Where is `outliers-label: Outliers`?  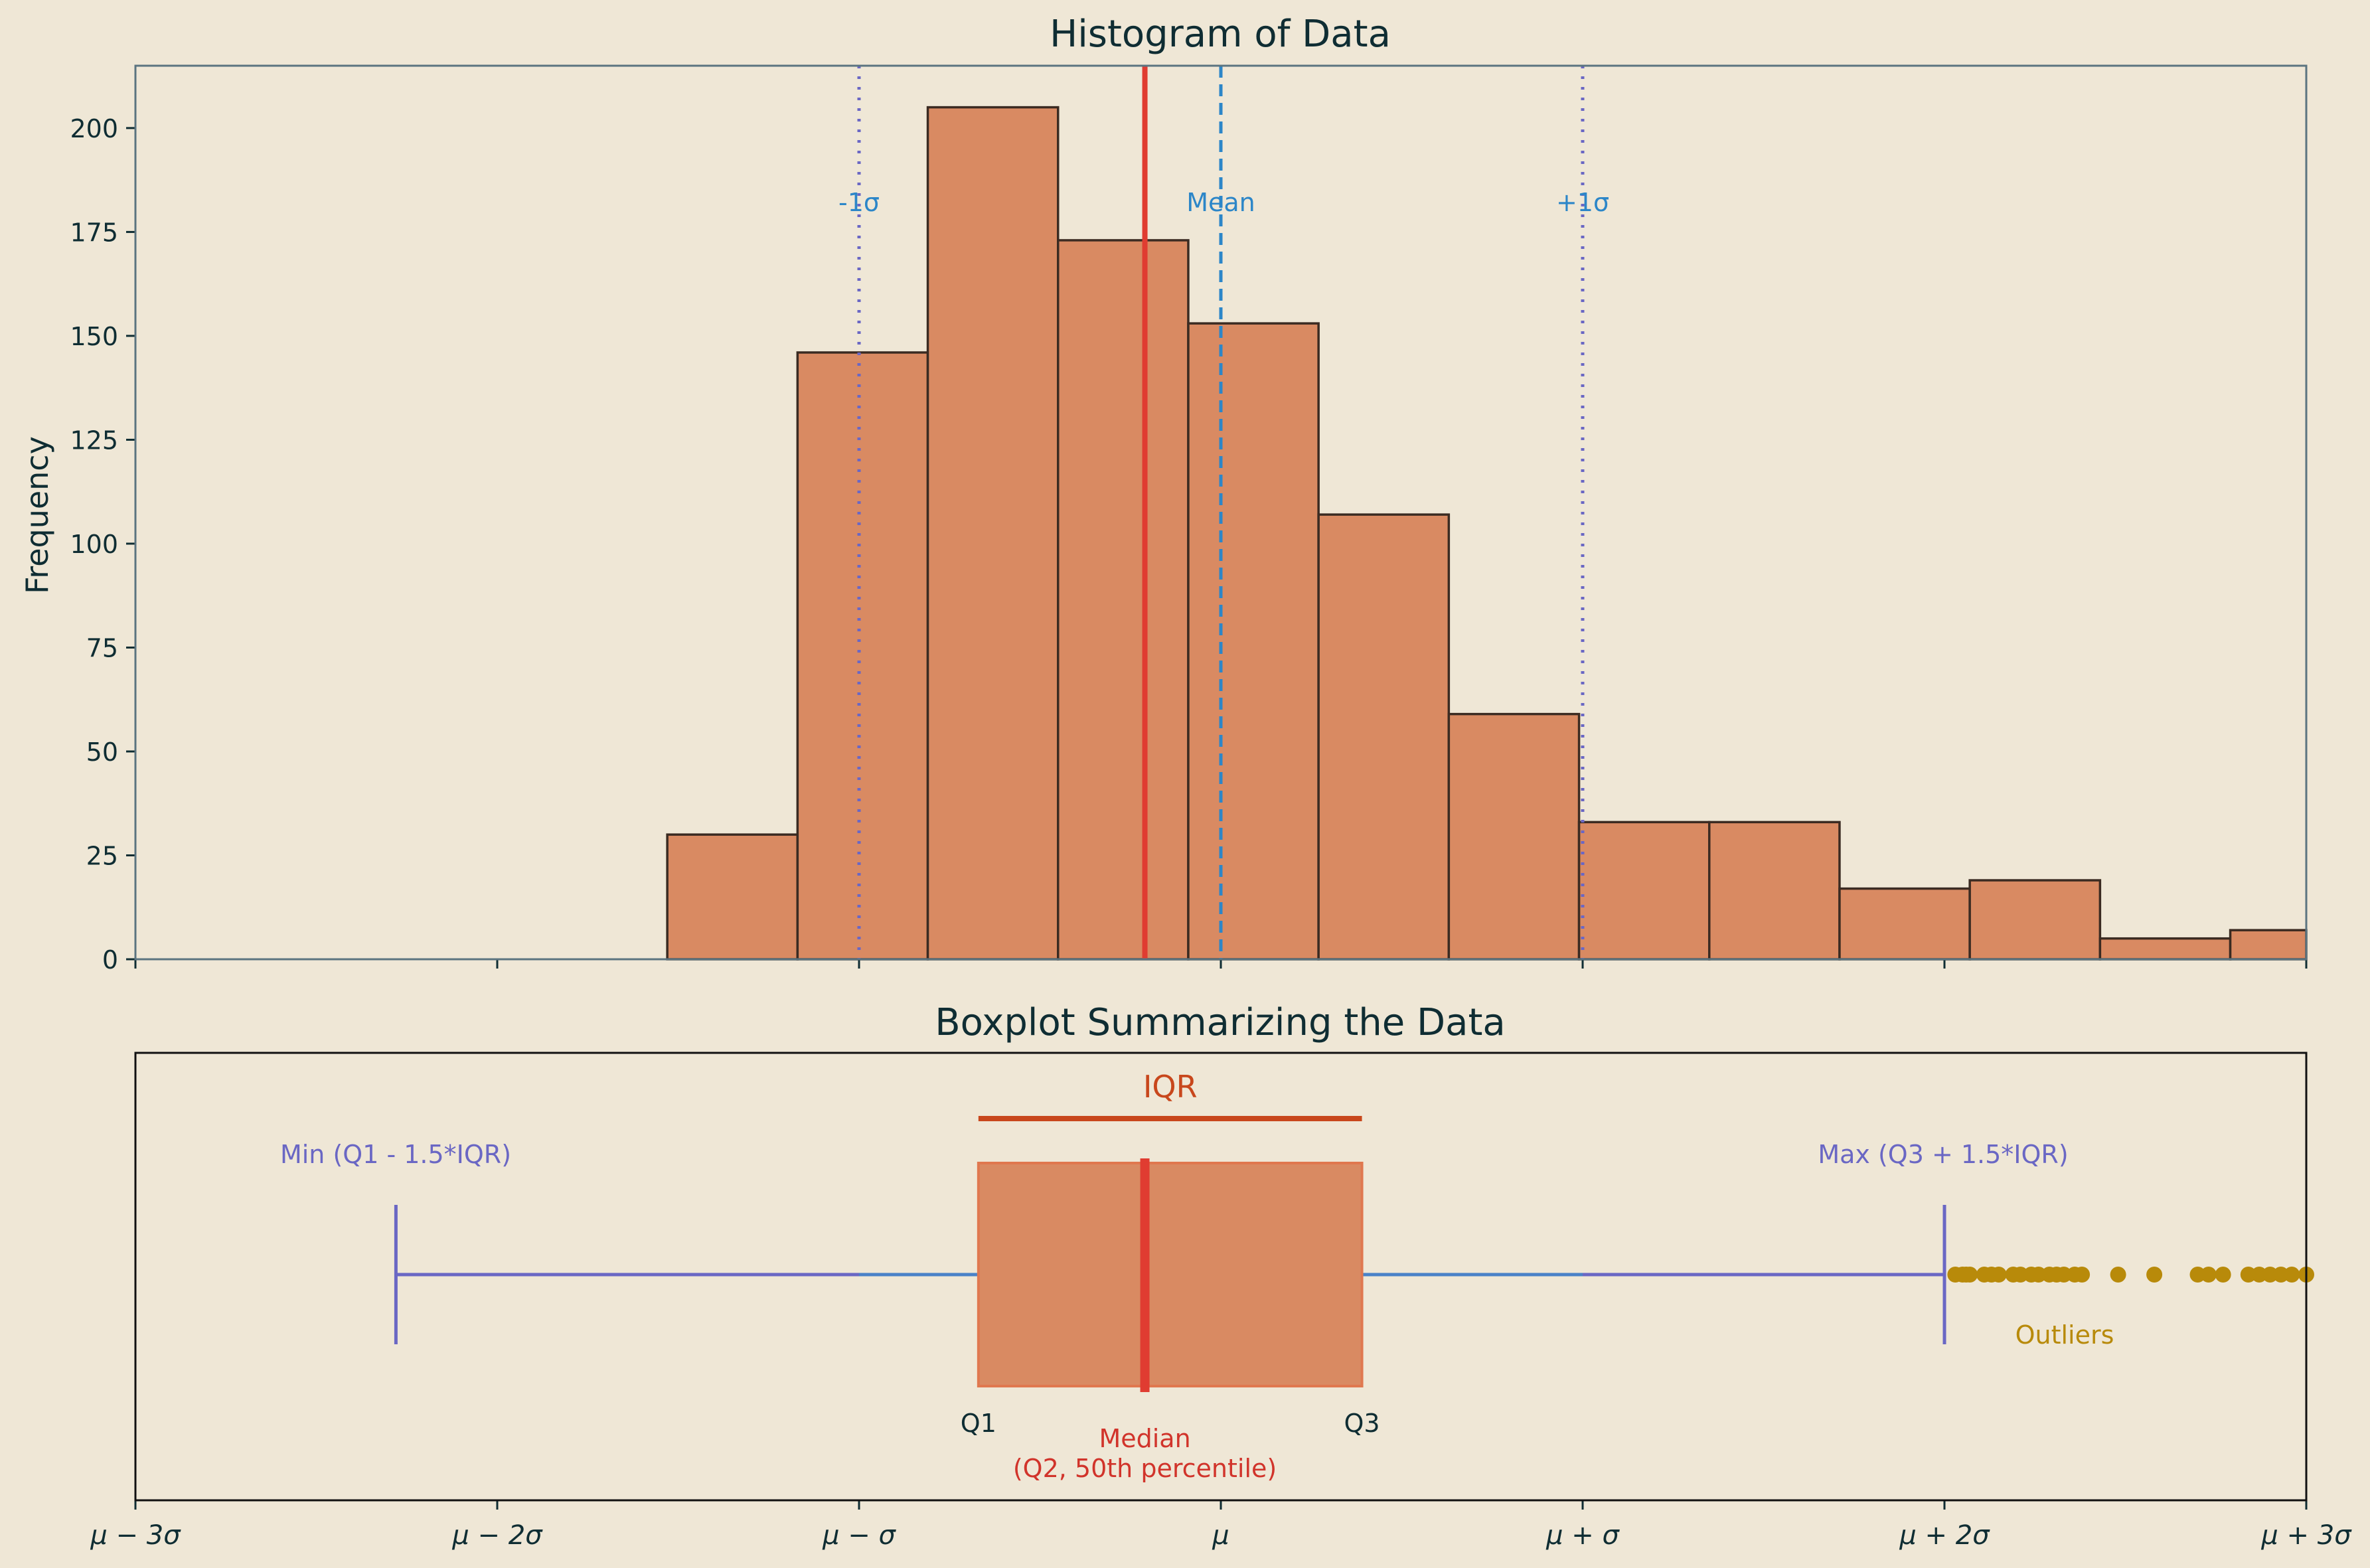 outliers-label: Outliers is located at coordinates (2064, 1335).